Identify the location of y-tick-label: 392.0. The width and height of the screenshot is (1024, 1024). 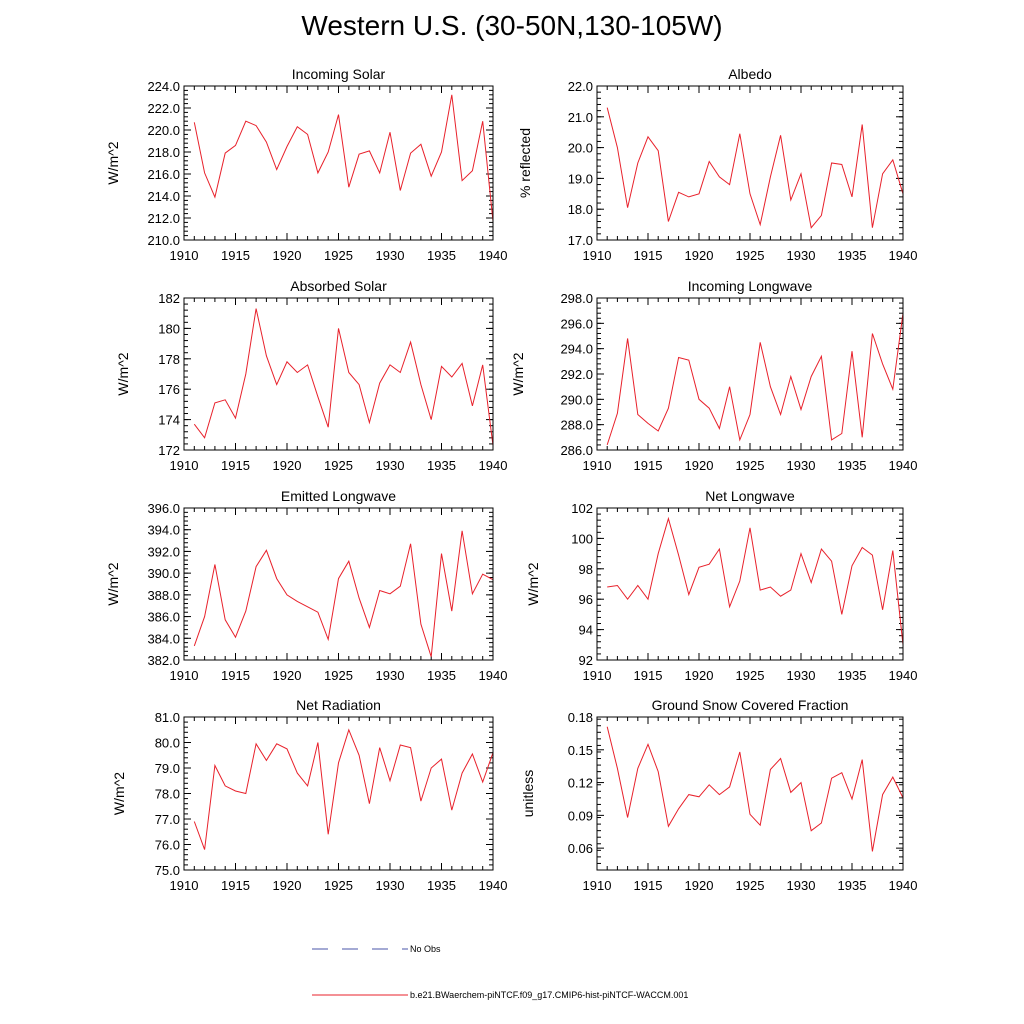
(163, 551).